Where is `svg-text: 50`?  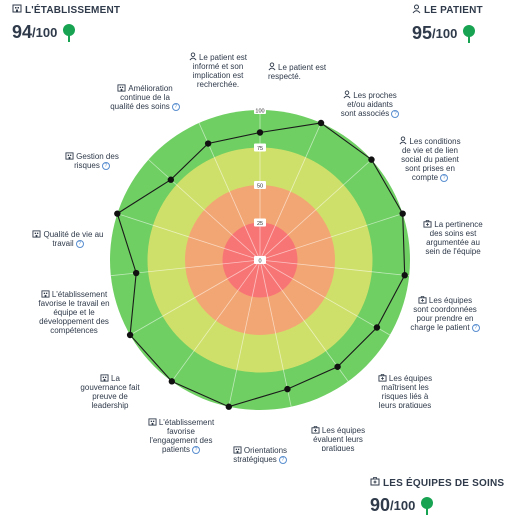 svg-text: 50 is located at coordinates (260, 187).